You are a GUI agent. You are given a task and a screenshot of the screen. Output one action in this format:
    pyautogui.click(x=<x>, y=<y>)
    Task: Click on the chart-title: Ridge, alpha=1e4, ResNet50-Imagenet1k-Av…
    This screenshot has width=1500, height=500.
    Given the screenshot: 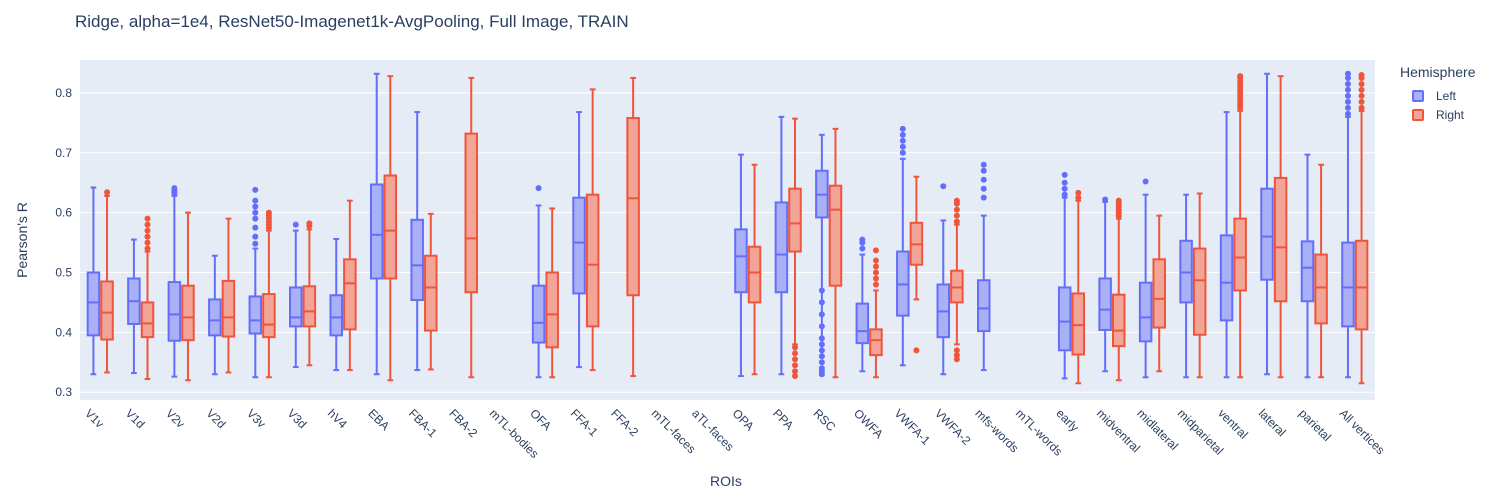 What is the action you would take?
    pyautogui.click(x=352, y=21)
    